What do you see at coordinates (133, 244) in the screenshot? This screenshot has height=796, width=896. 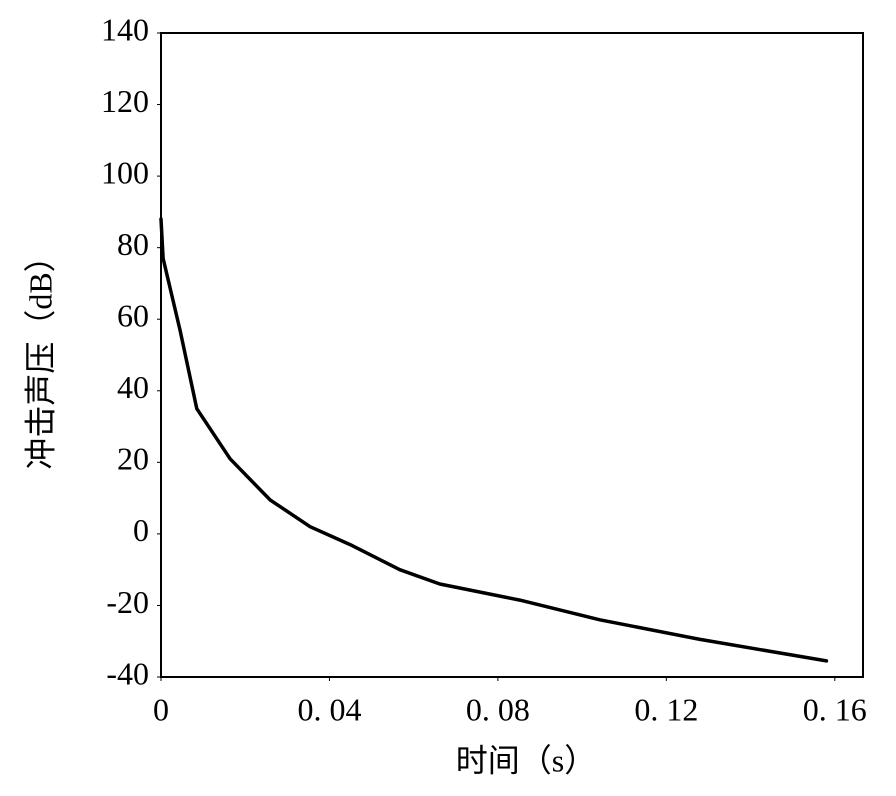 I see `y-tick-label: 80` at bounding box center [133, 244].